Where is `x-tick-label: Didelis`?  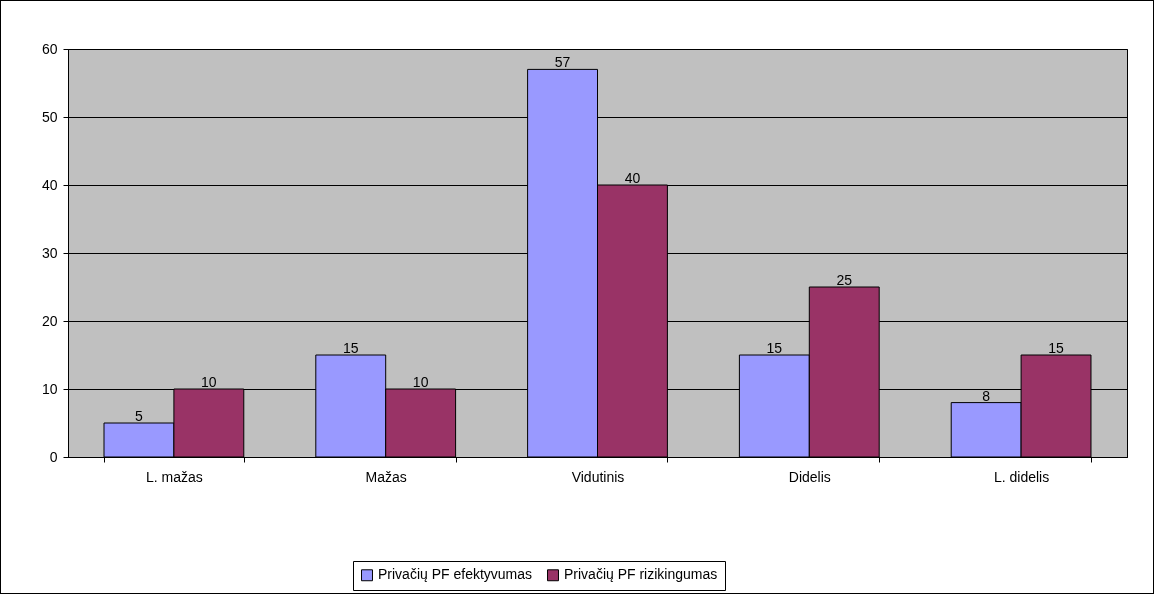
x-tick-label: Didelis is located at coordinates (809, 476).